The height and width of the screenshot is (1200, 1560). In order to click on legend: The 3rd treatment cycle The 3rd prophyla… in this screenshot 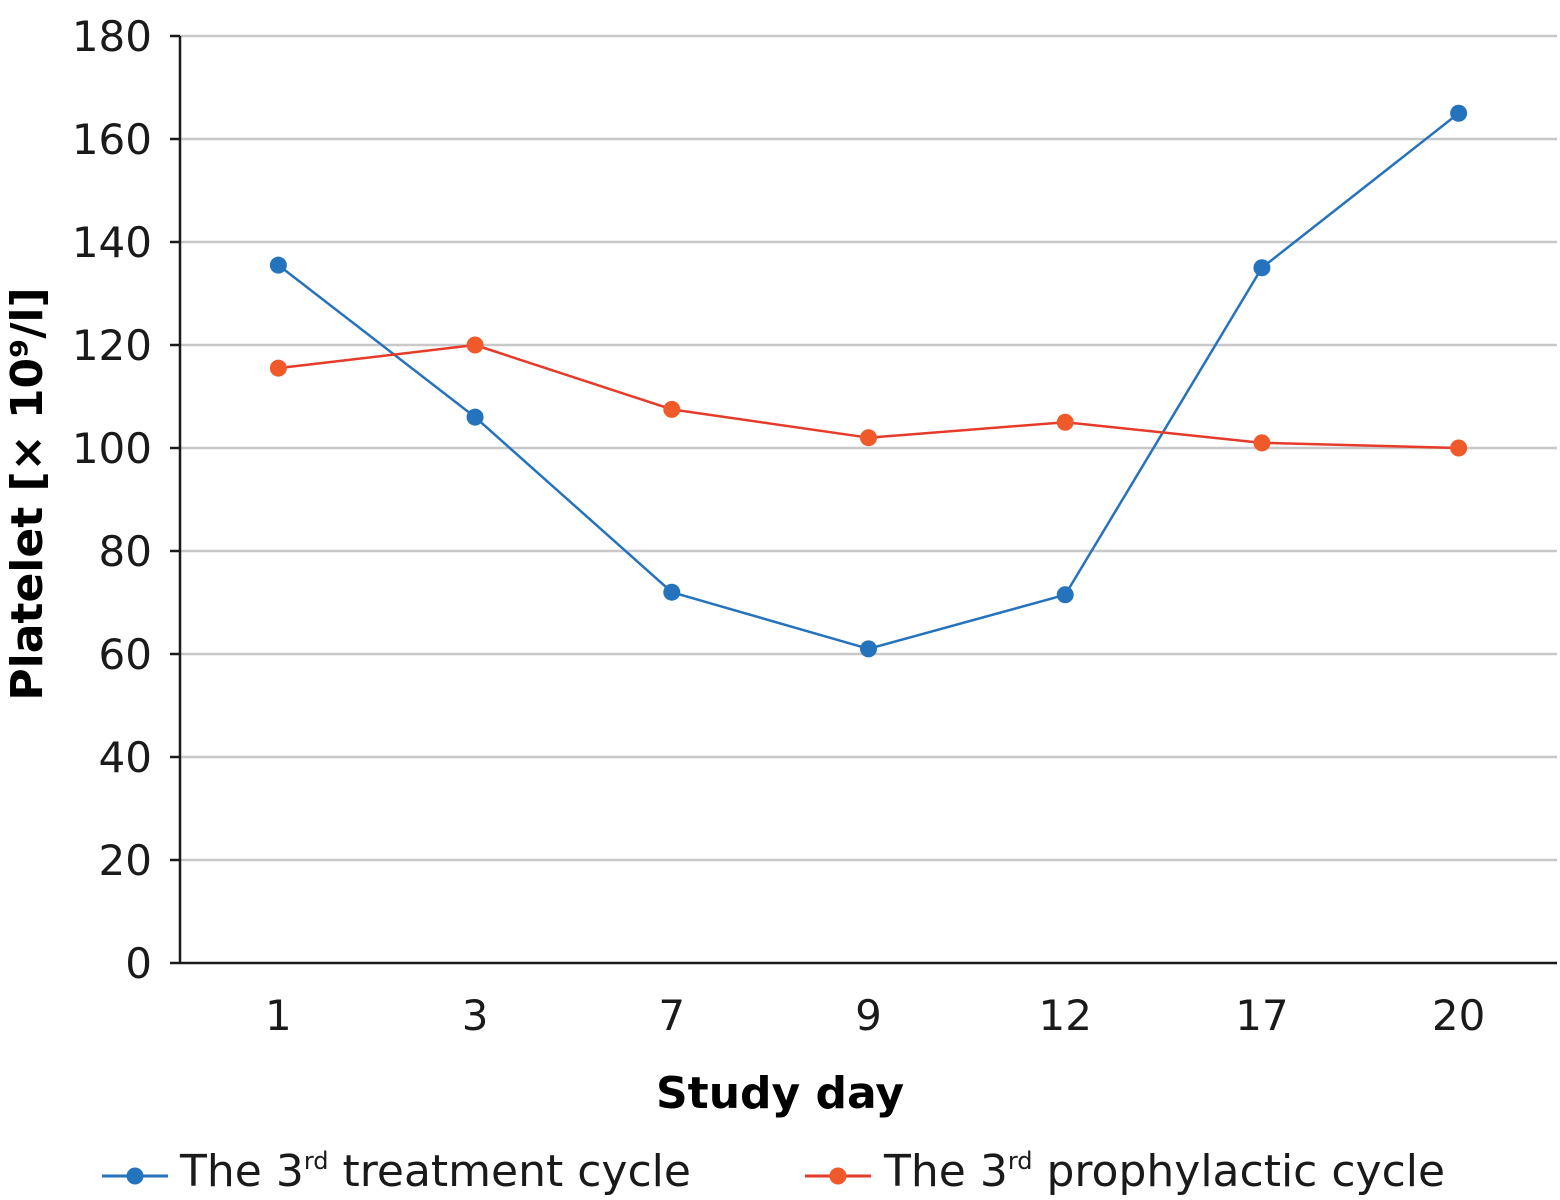, I will do `click(773, 1171)`.